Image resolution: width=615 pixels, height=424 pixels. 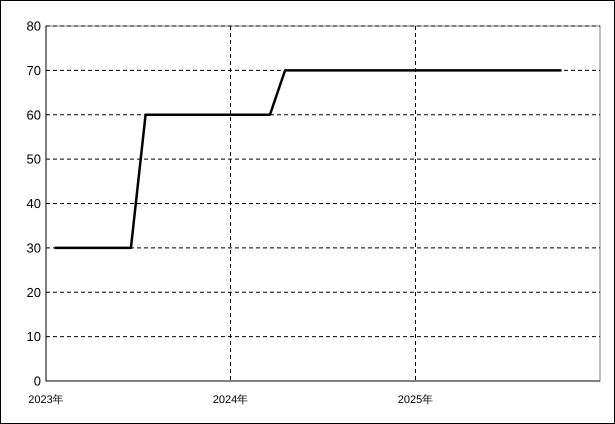 I want to click on y-tick-label: 50, so click(x=33, y=159).